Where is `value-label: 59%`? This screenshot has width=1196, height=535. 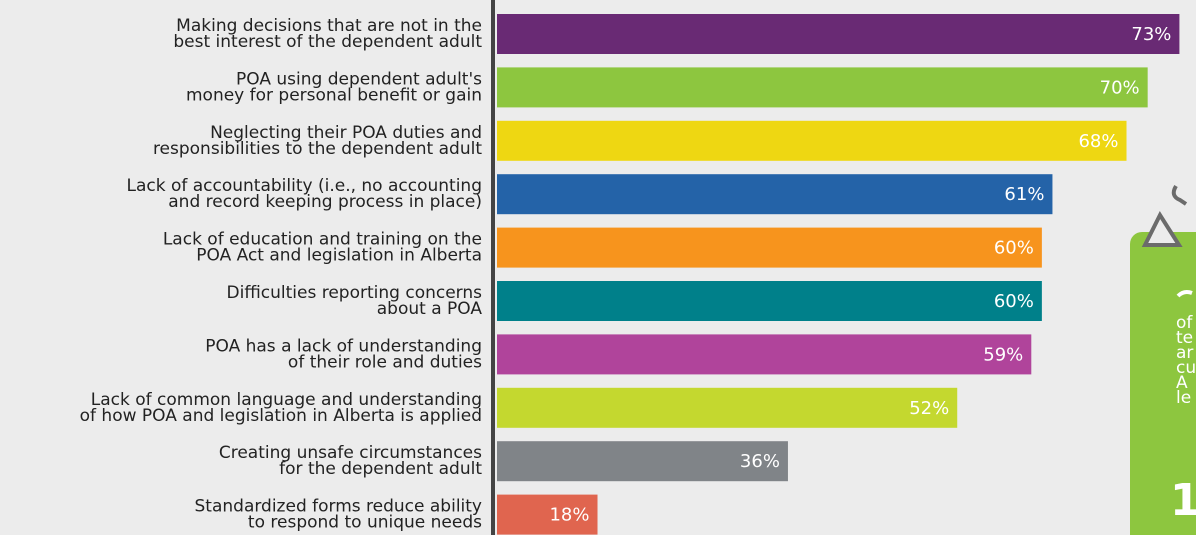
value-label: 59% is located at coordinates (1003, 354).